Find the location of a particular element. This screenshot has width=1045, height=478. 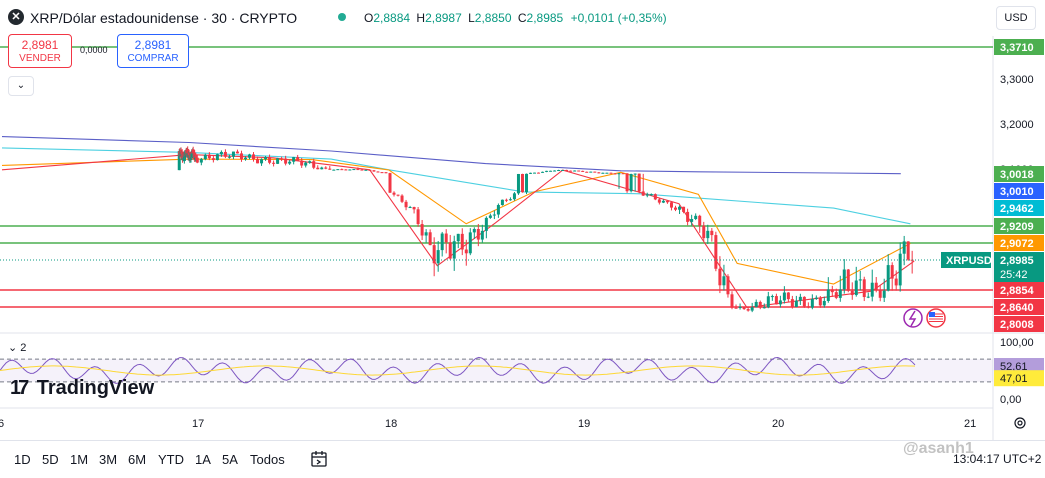

price-tag-1: 3,0018 is located at coordinates (1017, 175).